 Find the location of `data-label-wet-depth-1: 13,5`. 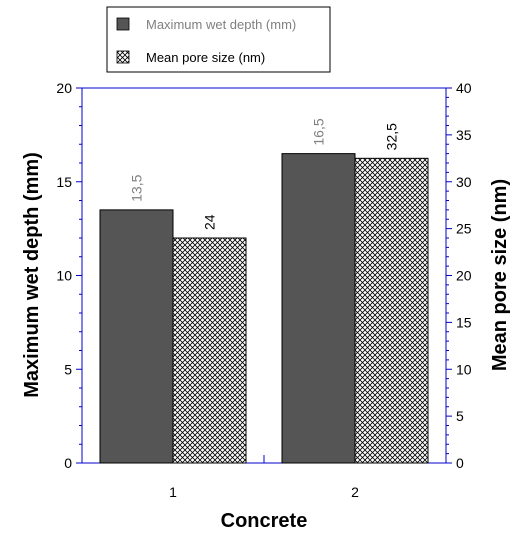

data-label-wet-depth-1: 13,5 is located at coordinates (137, 187).